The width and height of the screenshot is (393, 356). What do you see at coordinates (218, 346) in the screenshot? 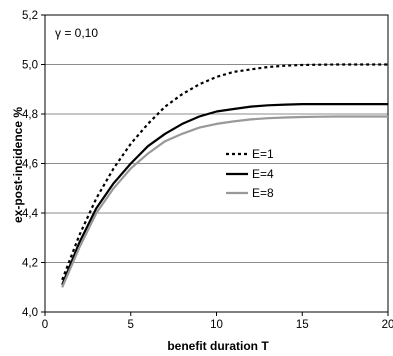
I see `x-axis-title: benefit duration T` at bounding box center [218, 346].